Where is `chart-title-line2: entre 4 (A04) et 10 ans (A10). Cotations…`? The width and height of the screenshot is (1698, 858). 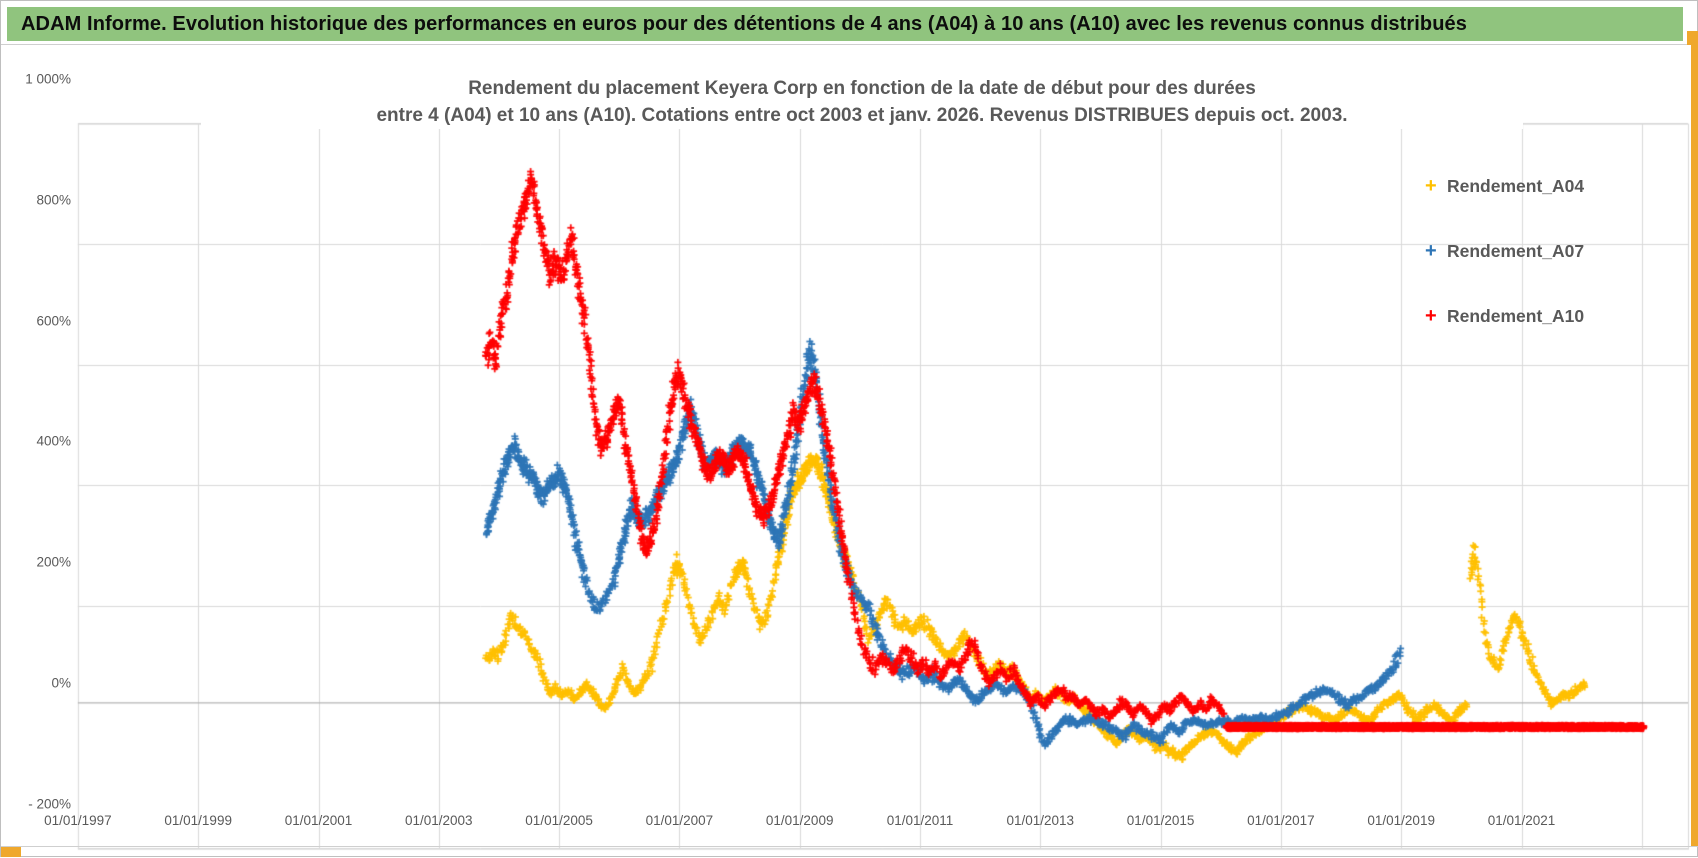
chart-title-line2: entre 4 (A04) et 10 ans (A10). Cotations… is located at coordinates (862, 115).